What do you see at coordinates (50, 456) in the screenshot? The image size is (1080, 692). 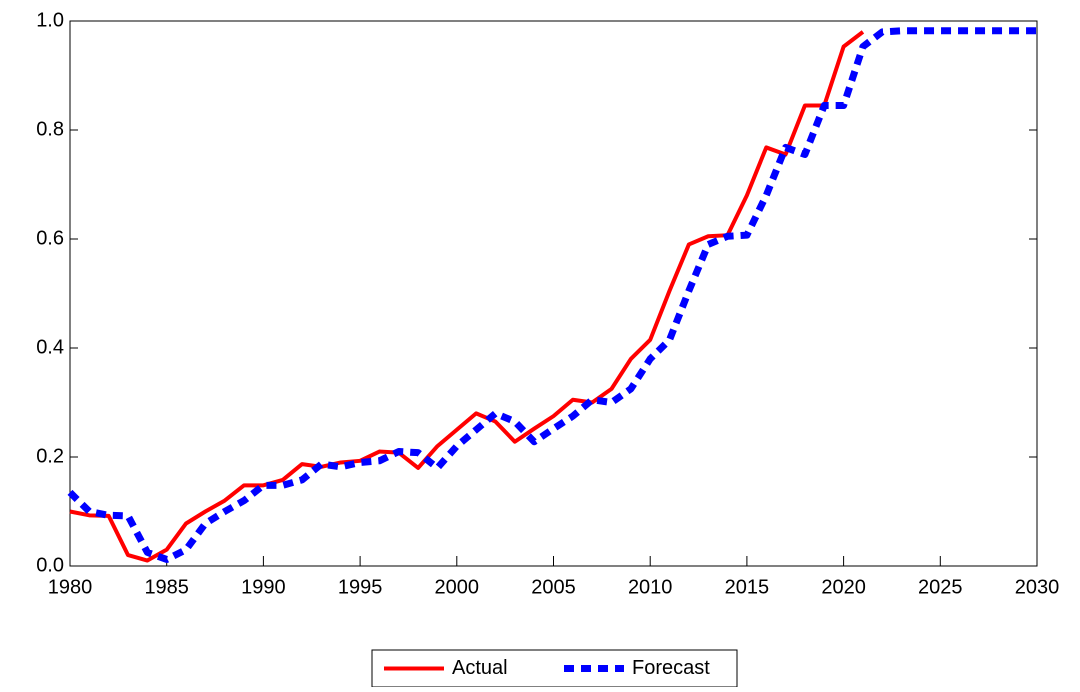 I see `y-tick-label: 0.2` at bounding box center [50, 456].